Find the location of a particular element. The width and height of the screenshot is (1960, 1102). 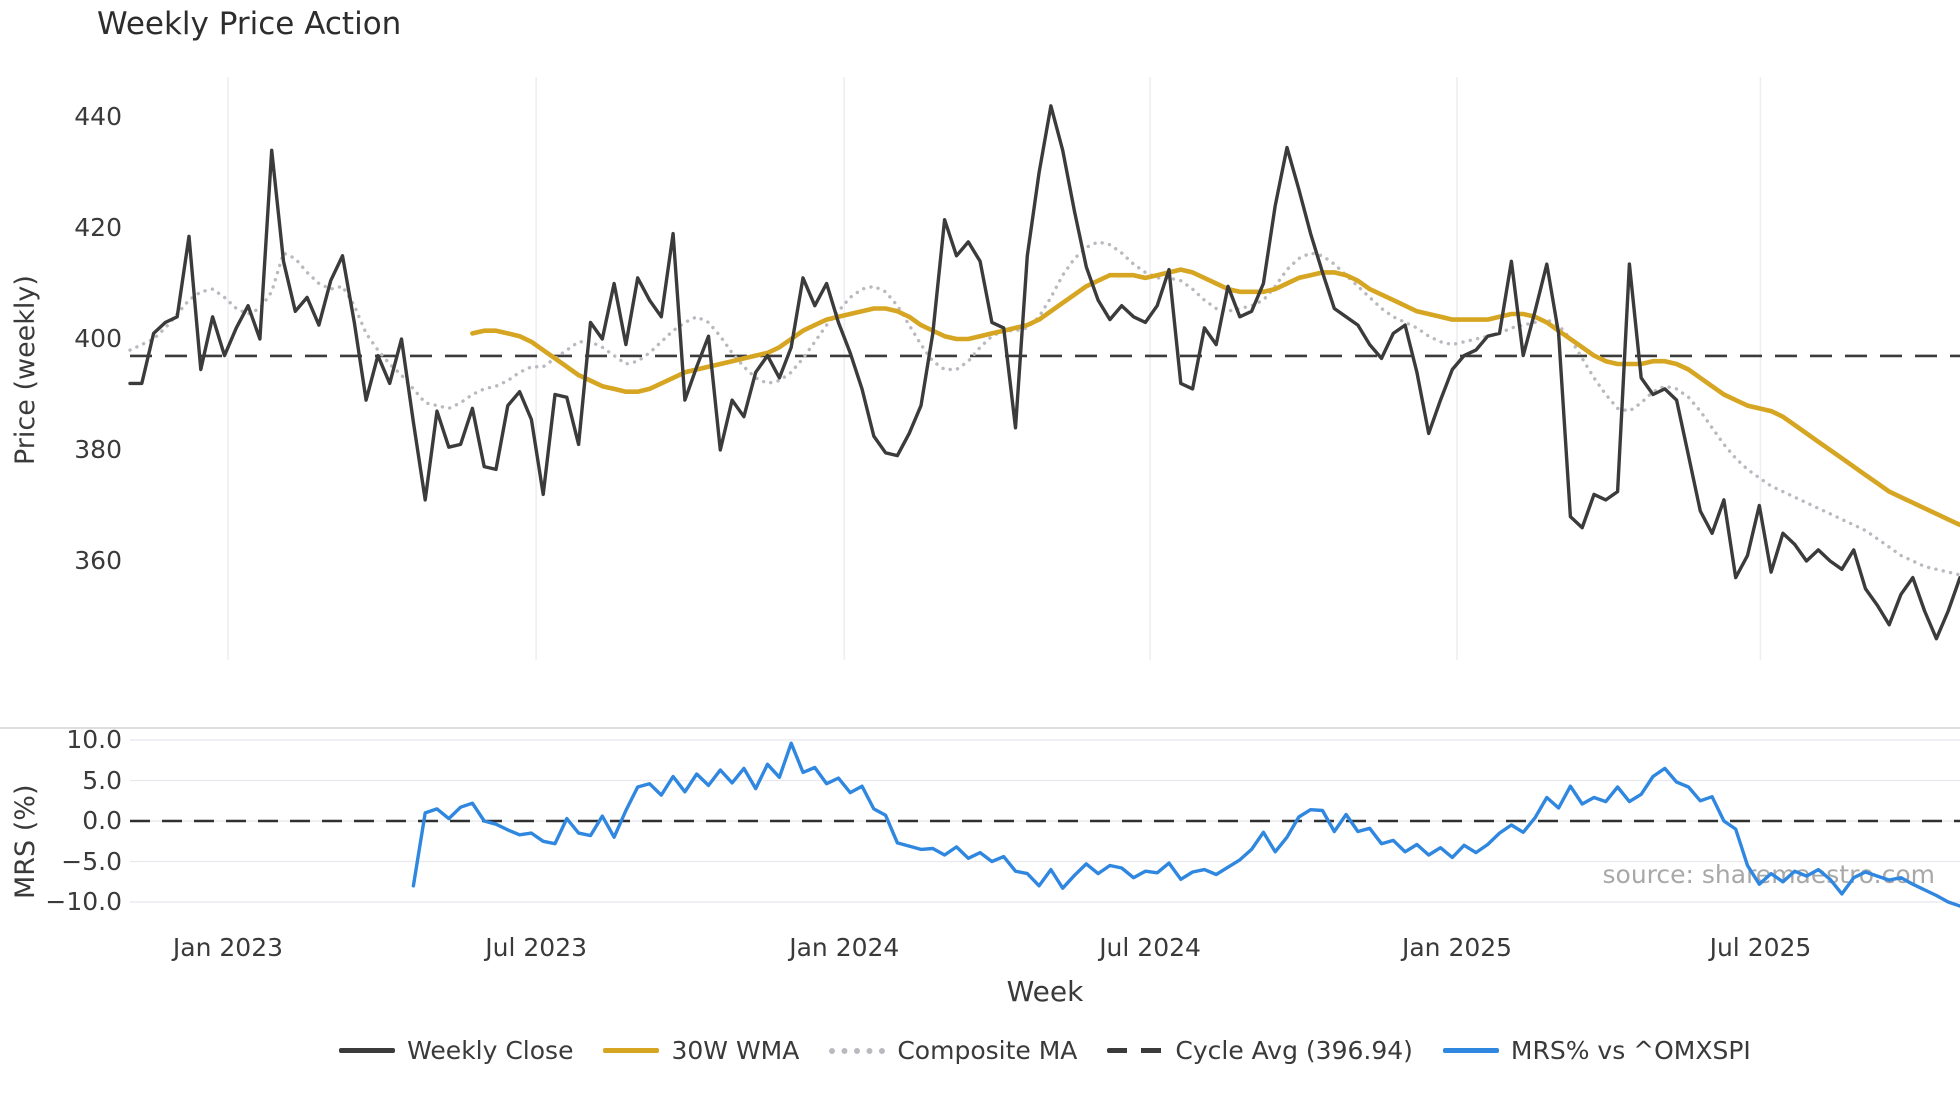

wma-line-swatch-icon is located at coordinates (631, 1050).